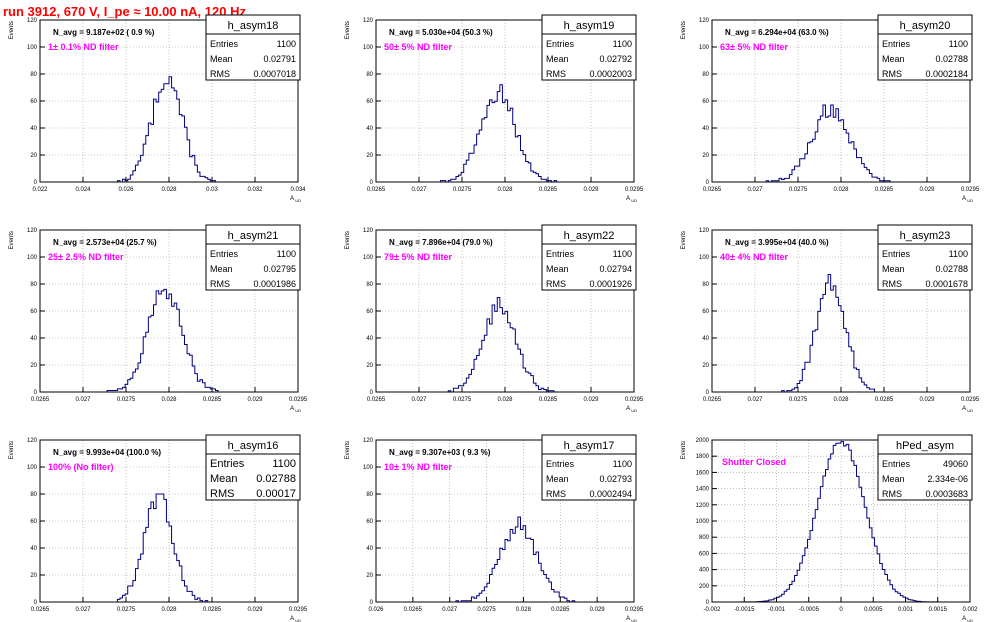 The image size is (996, 622). I want to click on stats-value-mean: 0.02791, so click(279, 59).